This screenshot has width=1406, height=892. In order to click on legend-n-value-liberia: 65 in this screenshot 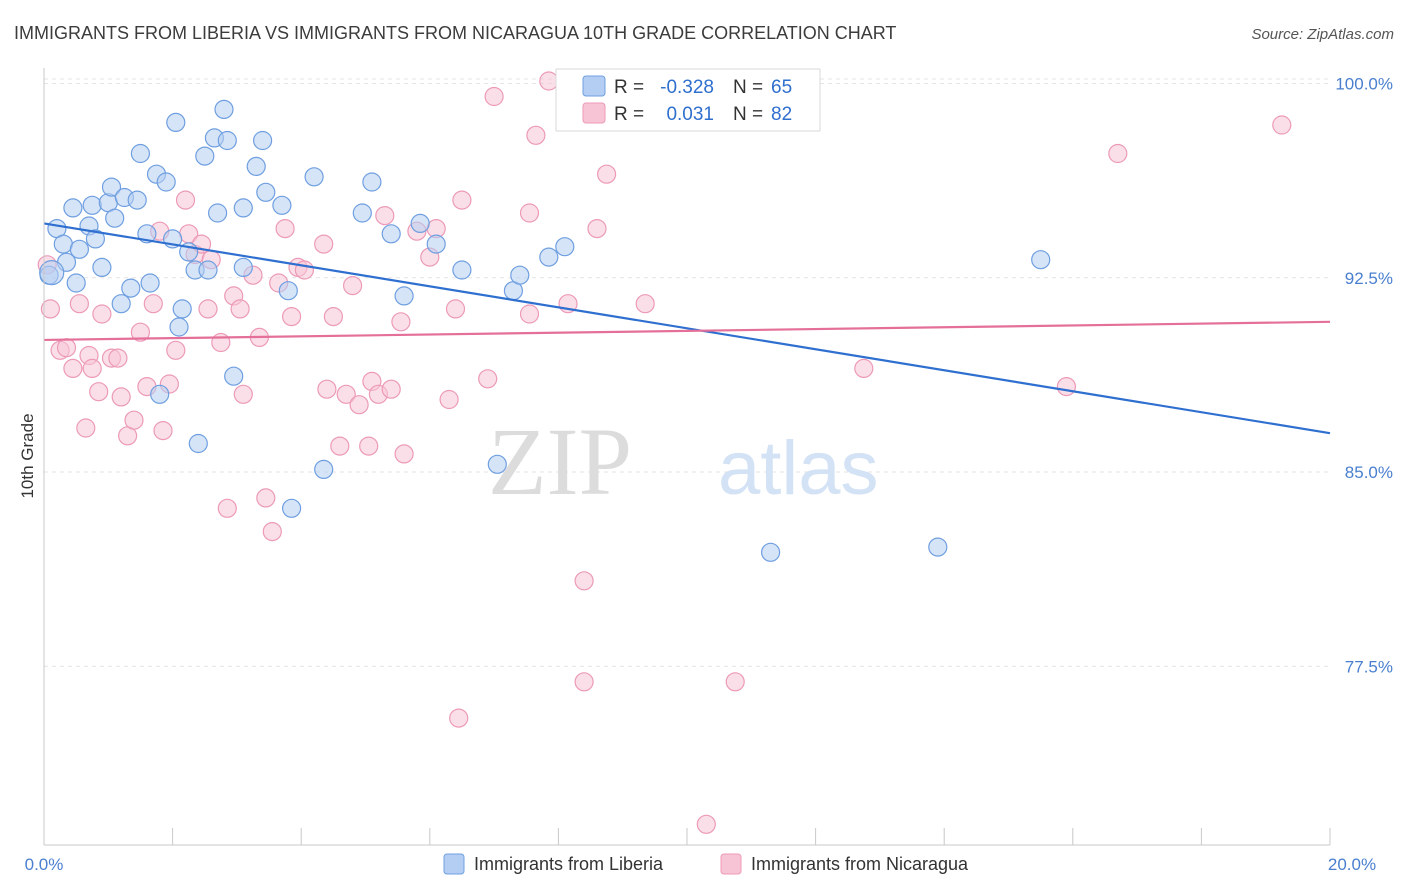, I will do `click(781, 87)`.